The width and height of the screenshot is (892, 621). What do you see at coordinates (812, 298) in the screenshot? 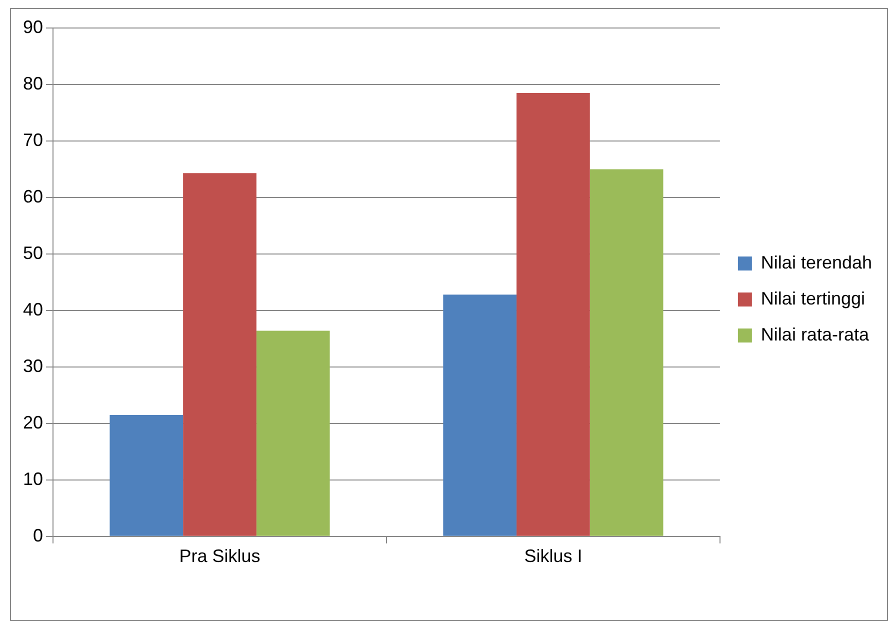
I see `legend-label: Nilai tertinggi` at bounding box center [812, 298].